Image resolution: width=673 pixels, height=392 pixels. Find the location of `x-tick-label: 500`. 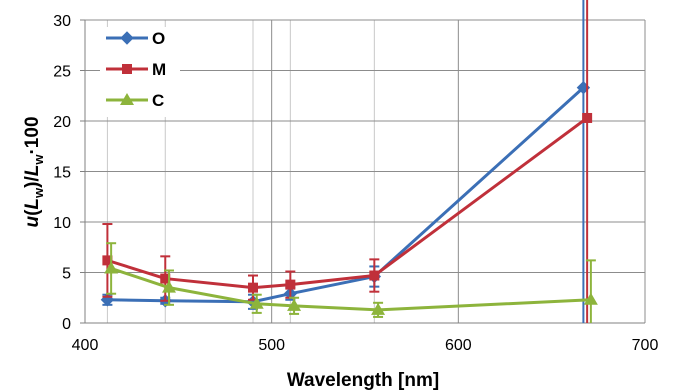

x-tick-label: 500 is located at coordinates (271, 345).